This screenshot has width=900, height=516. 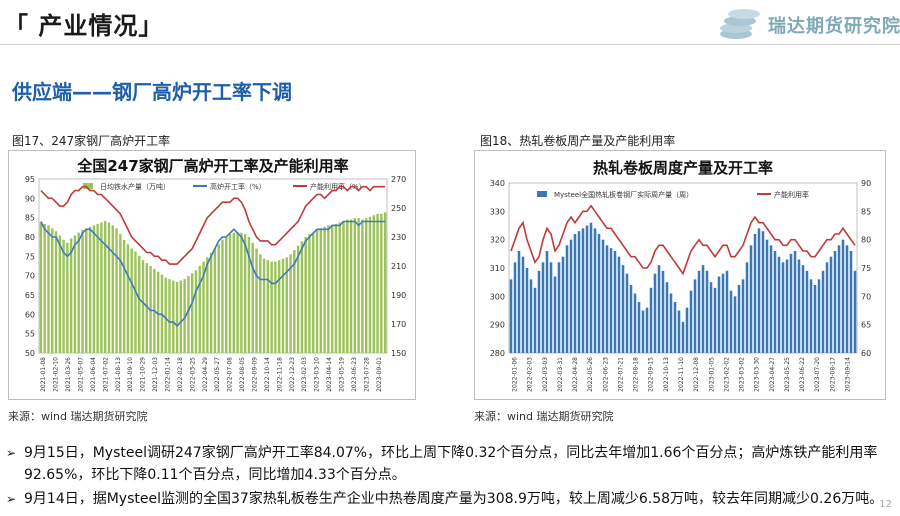 I want to click on y-left-tick-label: 320, so click(x=497, y=240).